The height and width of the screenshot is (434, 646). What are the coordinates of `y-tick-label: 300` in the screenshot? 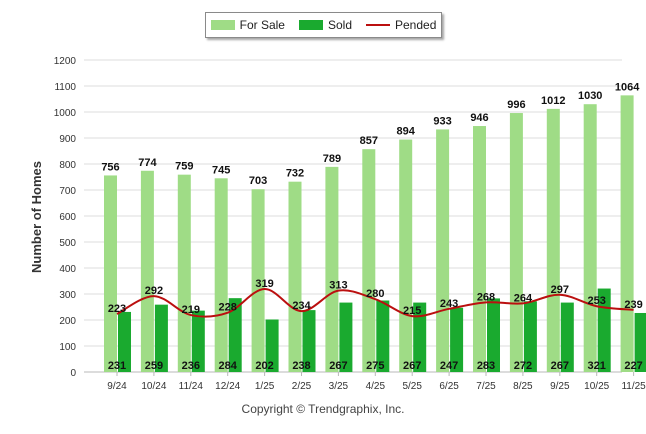 It's located at (67, 295).